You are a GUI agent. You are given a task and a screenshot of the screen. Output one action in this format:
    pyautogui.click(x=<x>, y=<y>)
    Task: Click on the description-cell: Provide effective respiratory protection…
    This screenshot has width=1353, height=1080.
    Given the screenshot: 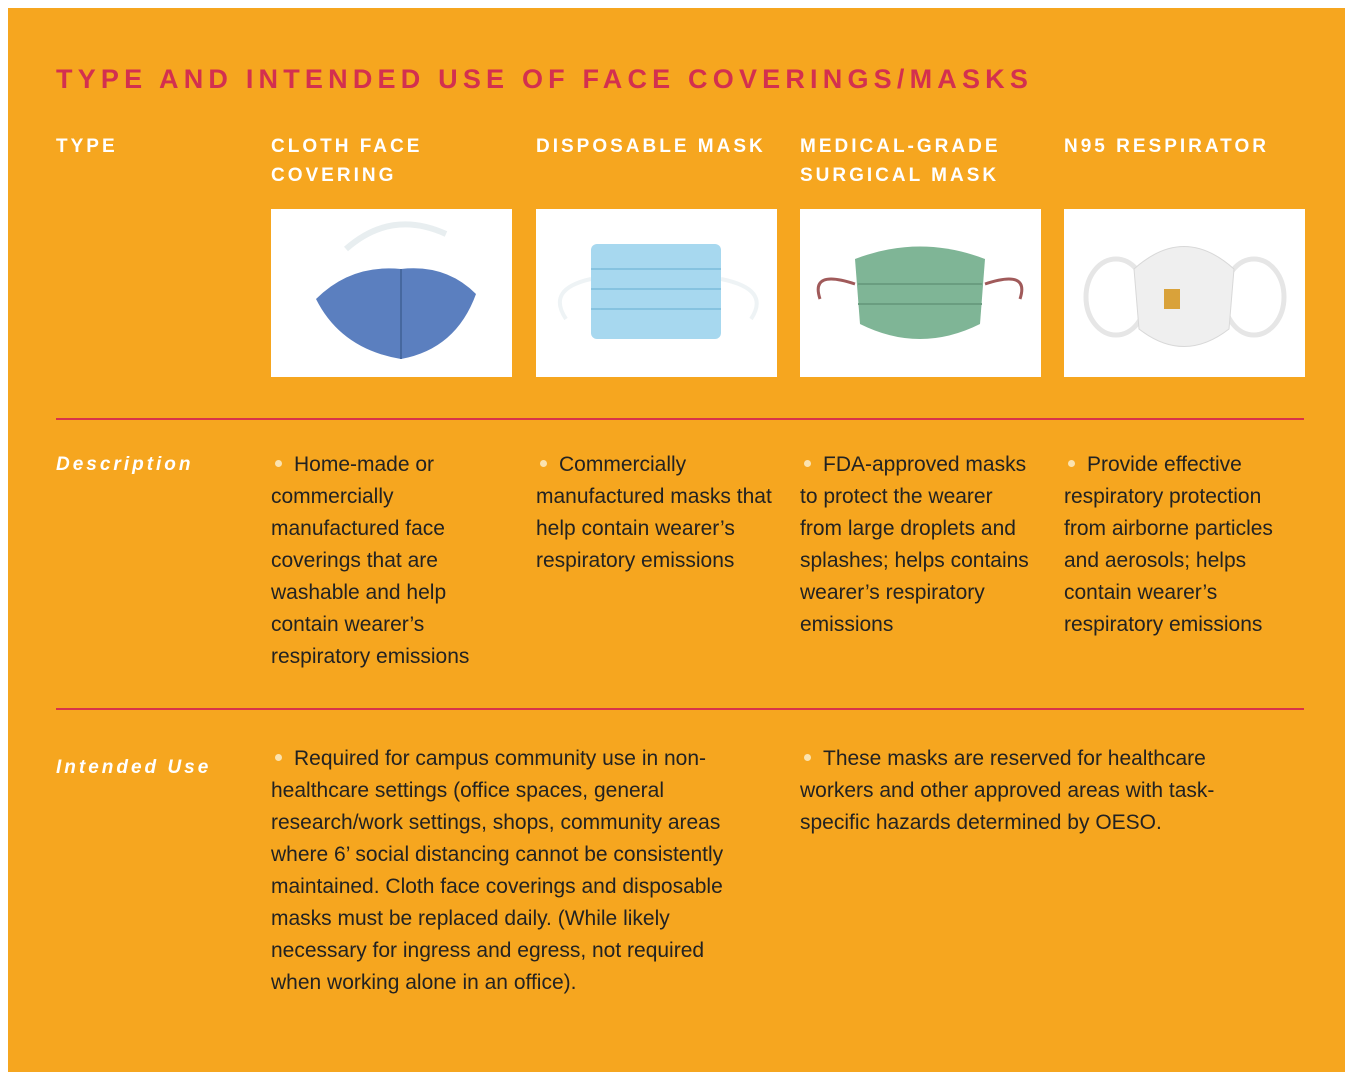 What is the action you would take?
    pyautogui.click(x=1184, y=545)
    